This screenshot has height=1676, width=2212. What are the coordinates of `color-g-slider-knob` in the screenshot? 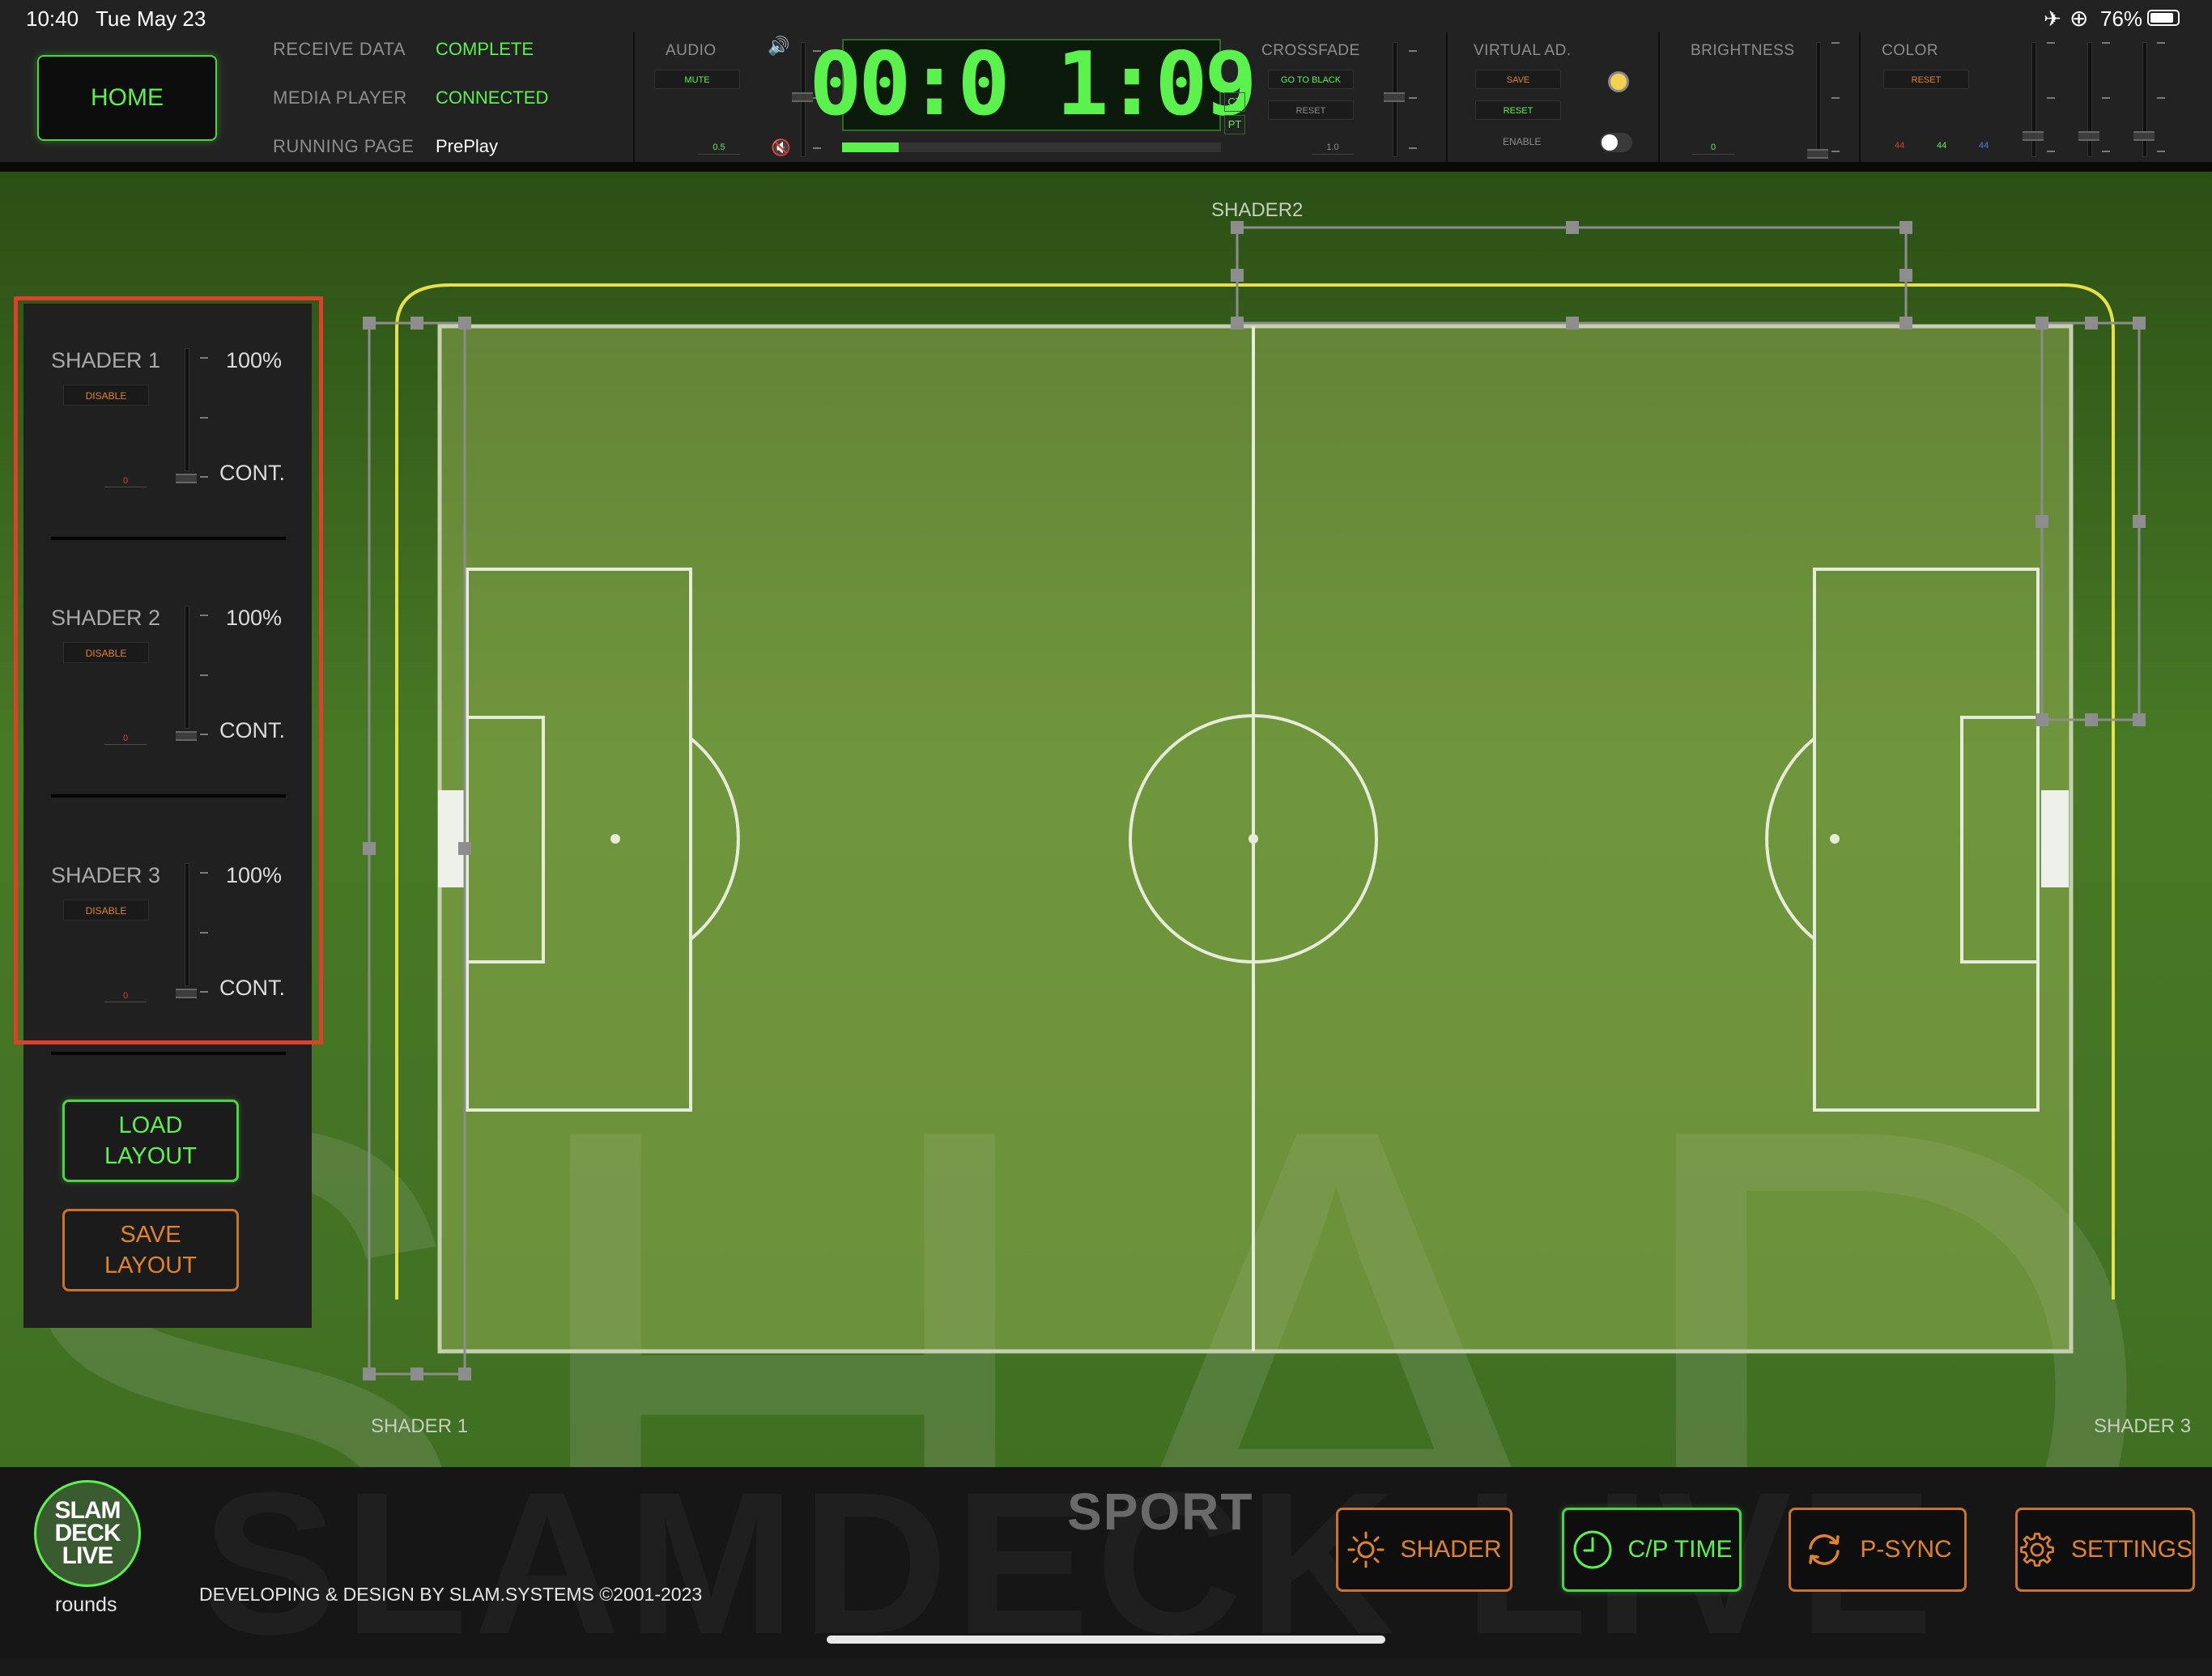 It's located at (2088, 136).